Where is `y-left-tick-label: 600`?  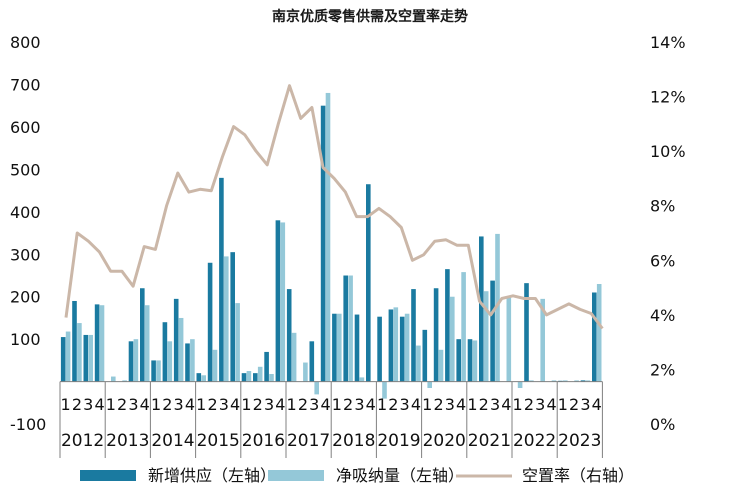 y-left-tick-label: 600 is located at coordinates (25, 127).